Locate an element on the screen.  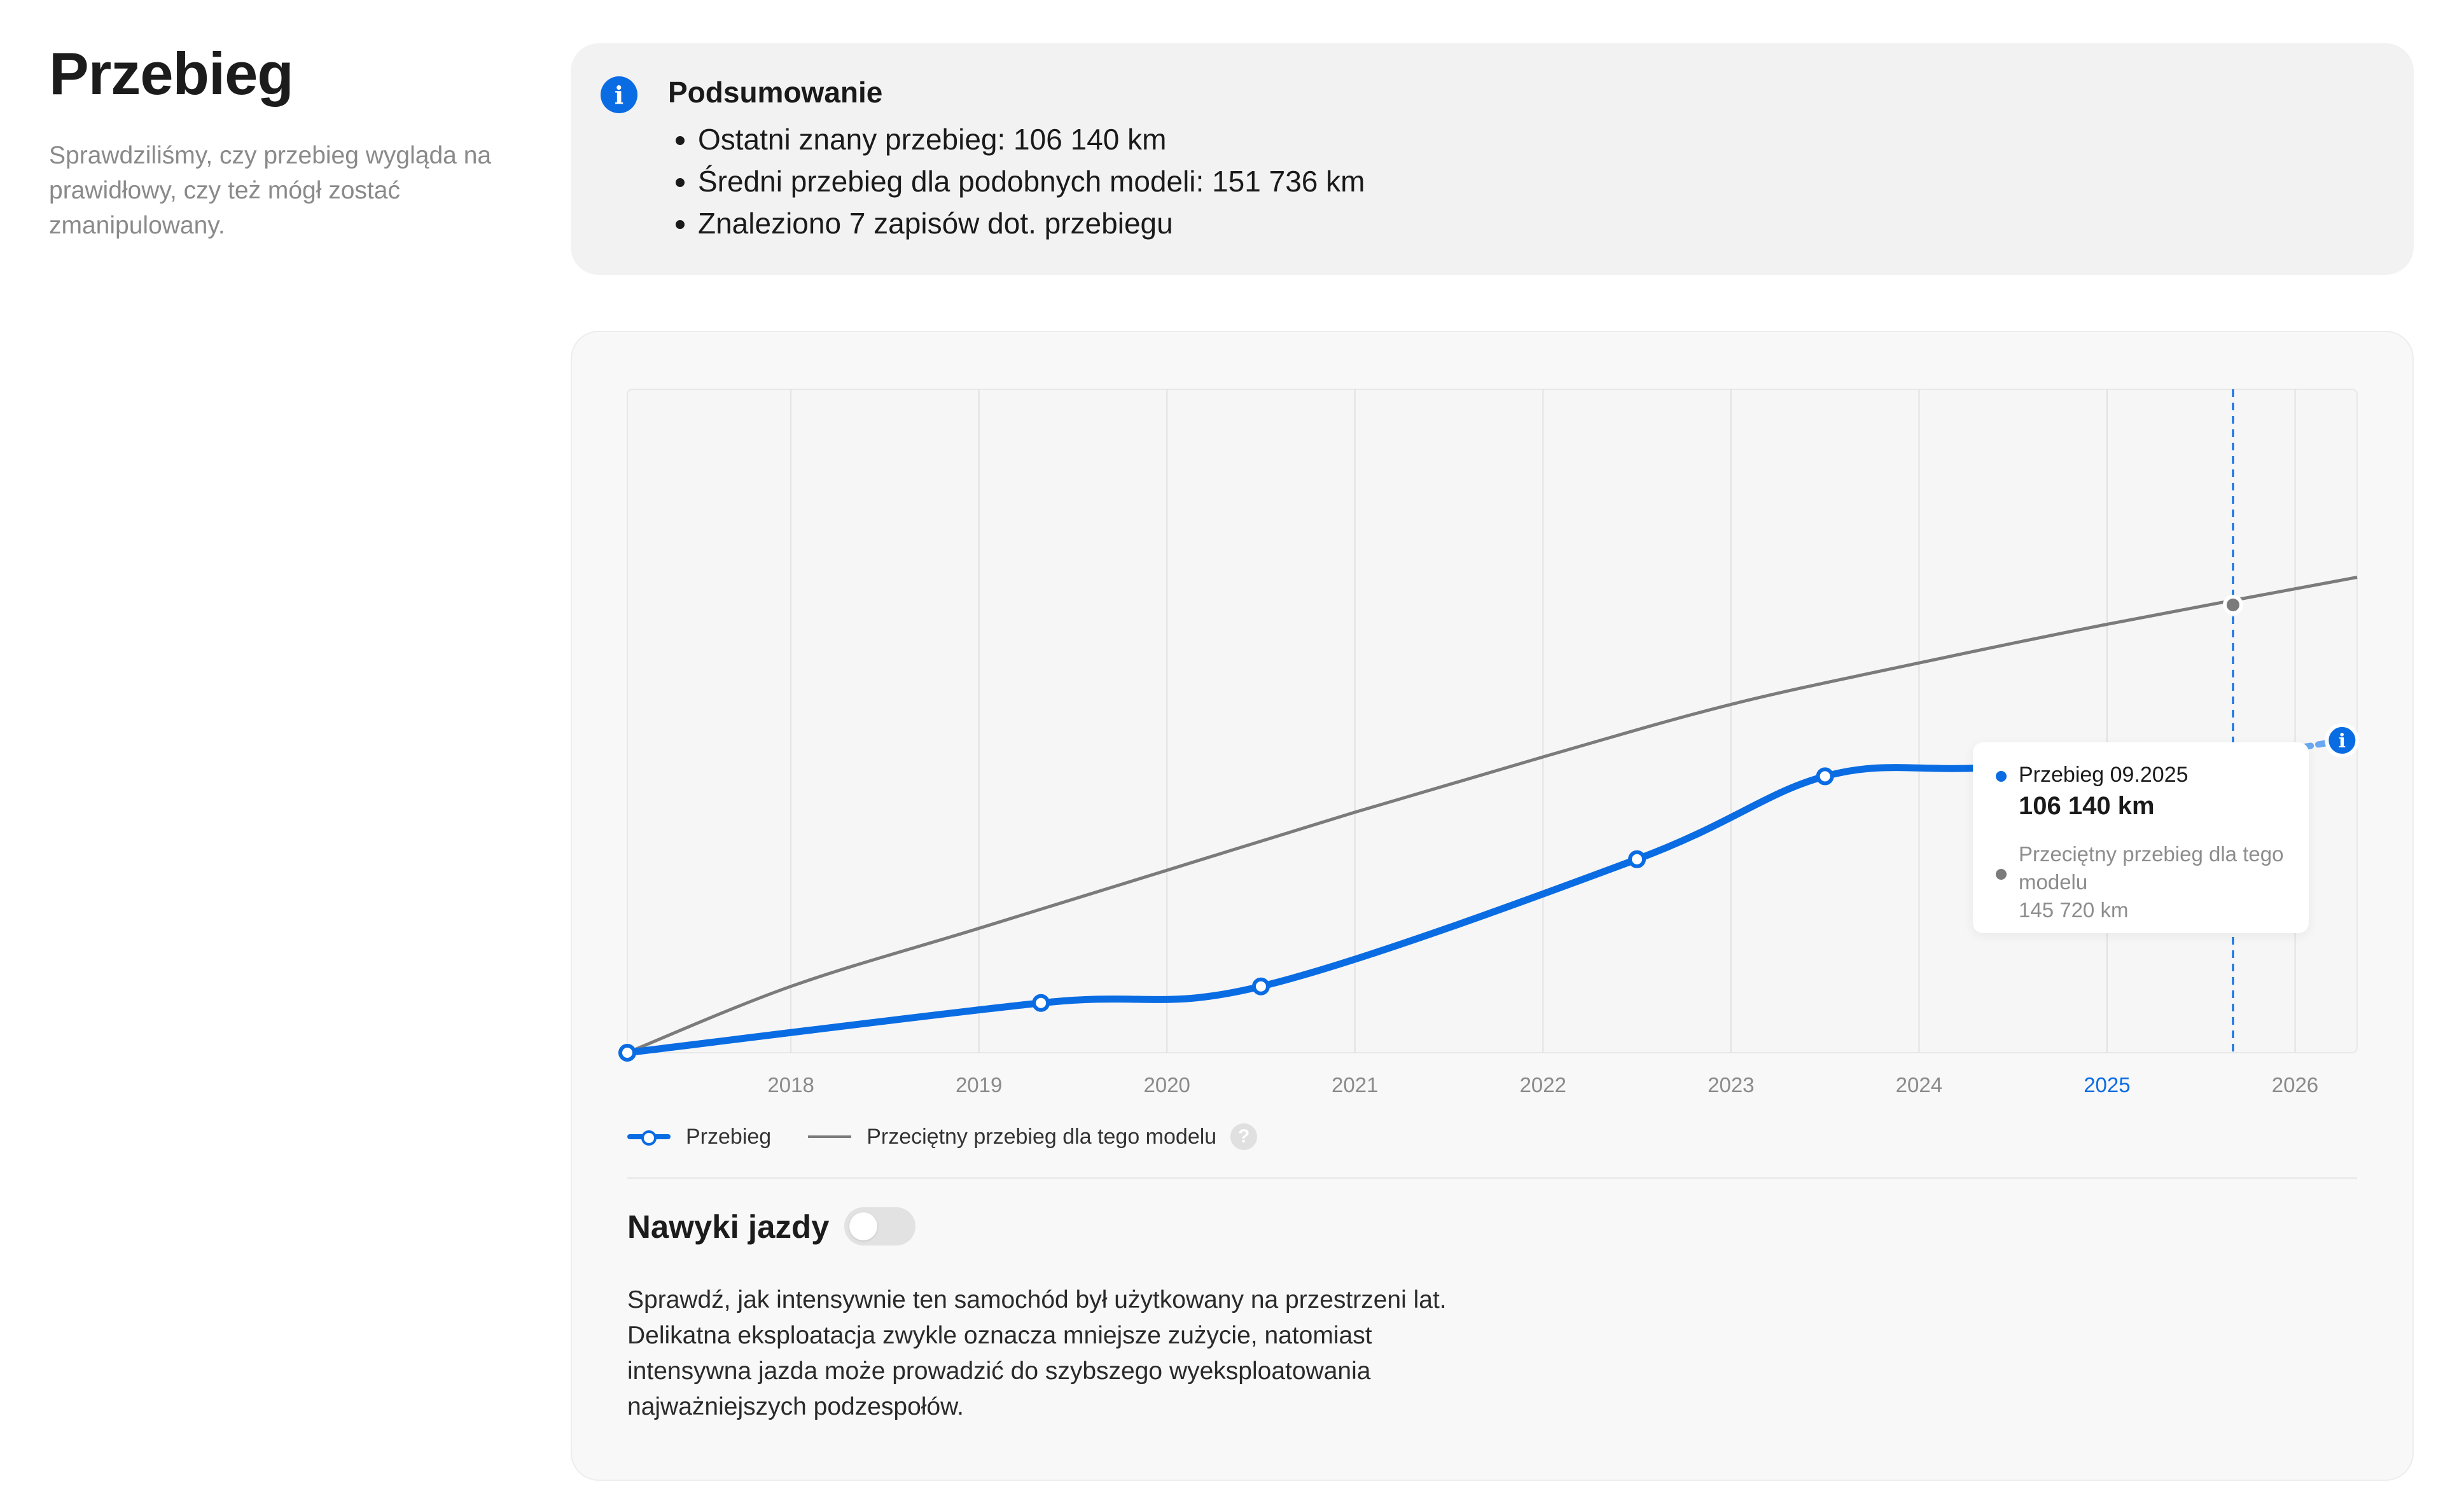
driving-habits-toggle is located at coordinates (880, 1226).